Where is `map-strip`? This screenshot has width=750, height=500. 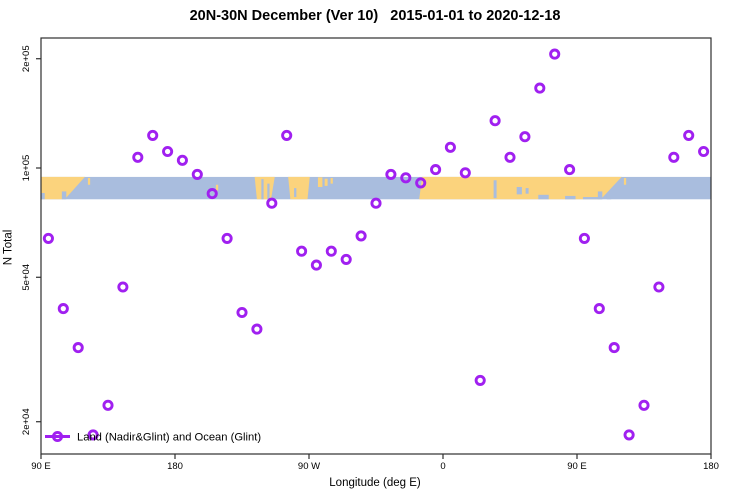 map-strip is located at coordinates (376, 188).